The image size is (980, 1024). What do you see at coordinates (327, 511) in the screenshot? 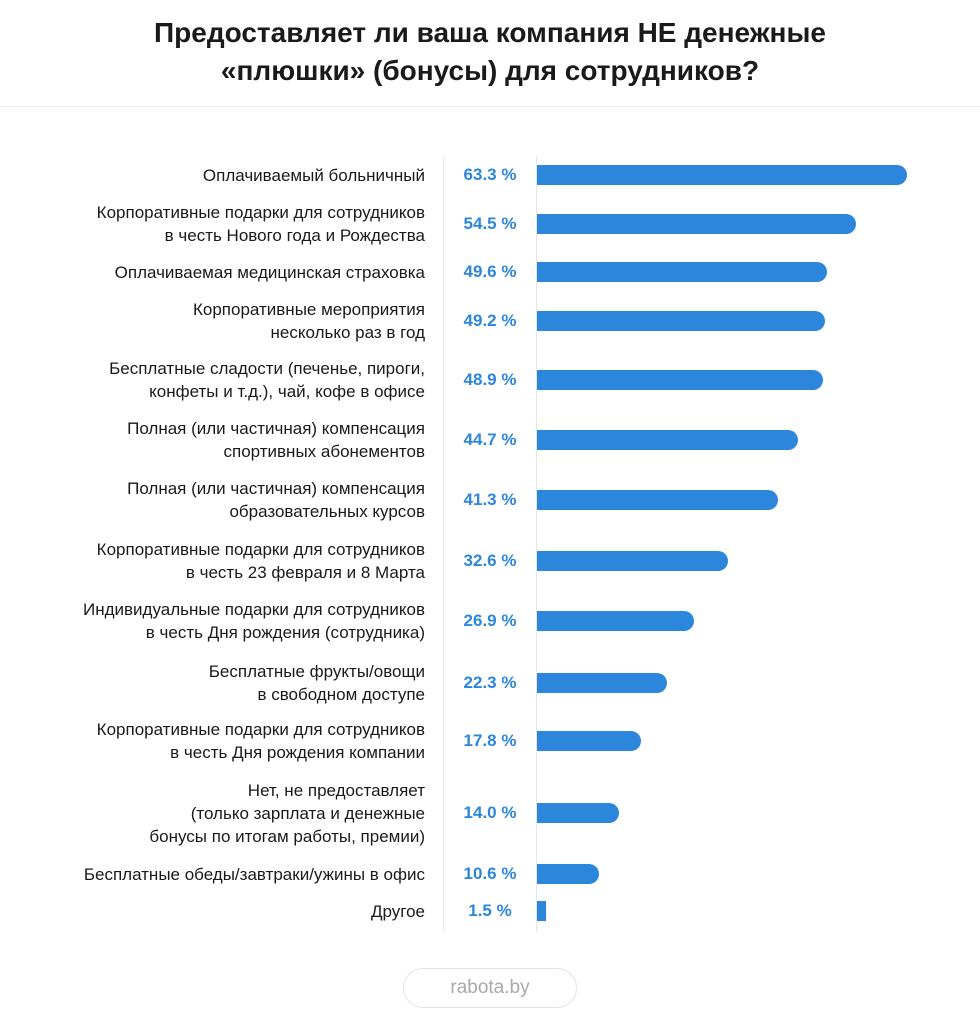
I see `category-label-line: образовательных курсов` at bounding box center [327, 511].